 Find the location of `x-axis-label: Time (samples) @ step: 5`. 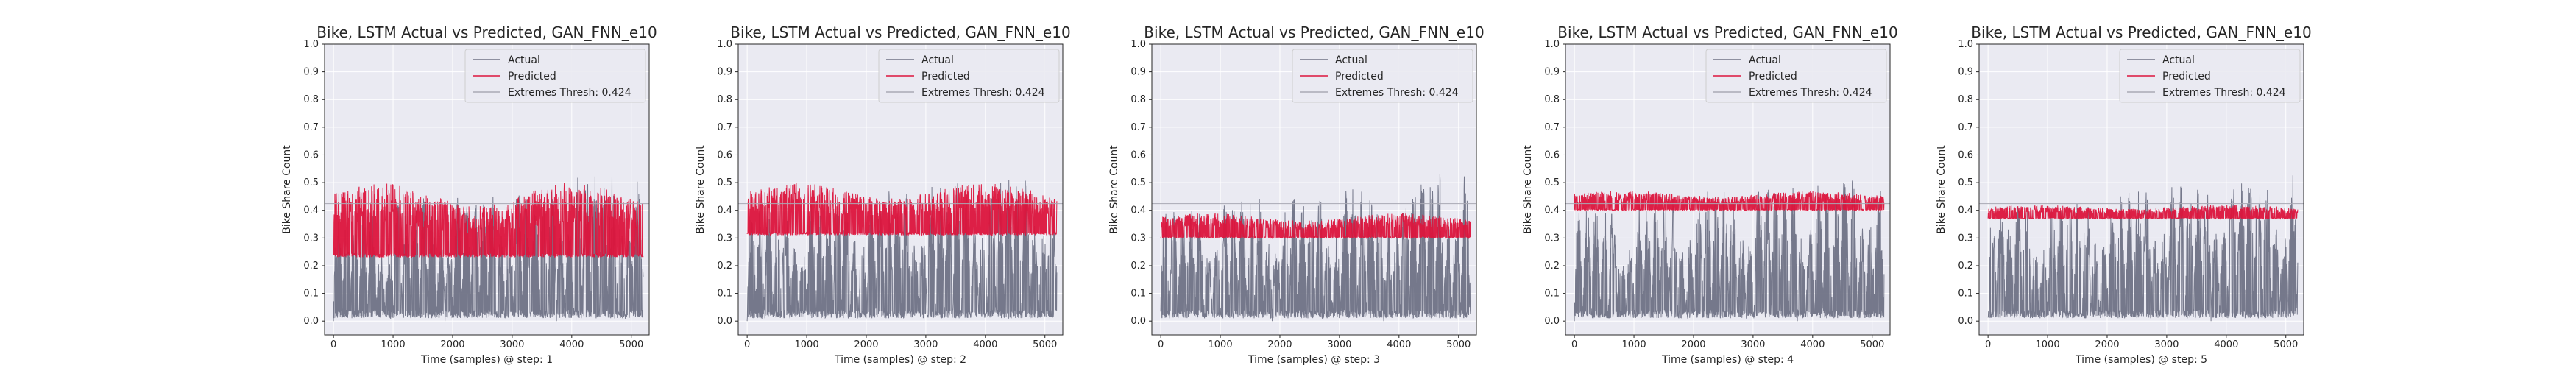

x-axis-label: Time (samples) @ step: 5 is located at coordinates (2141, 360).